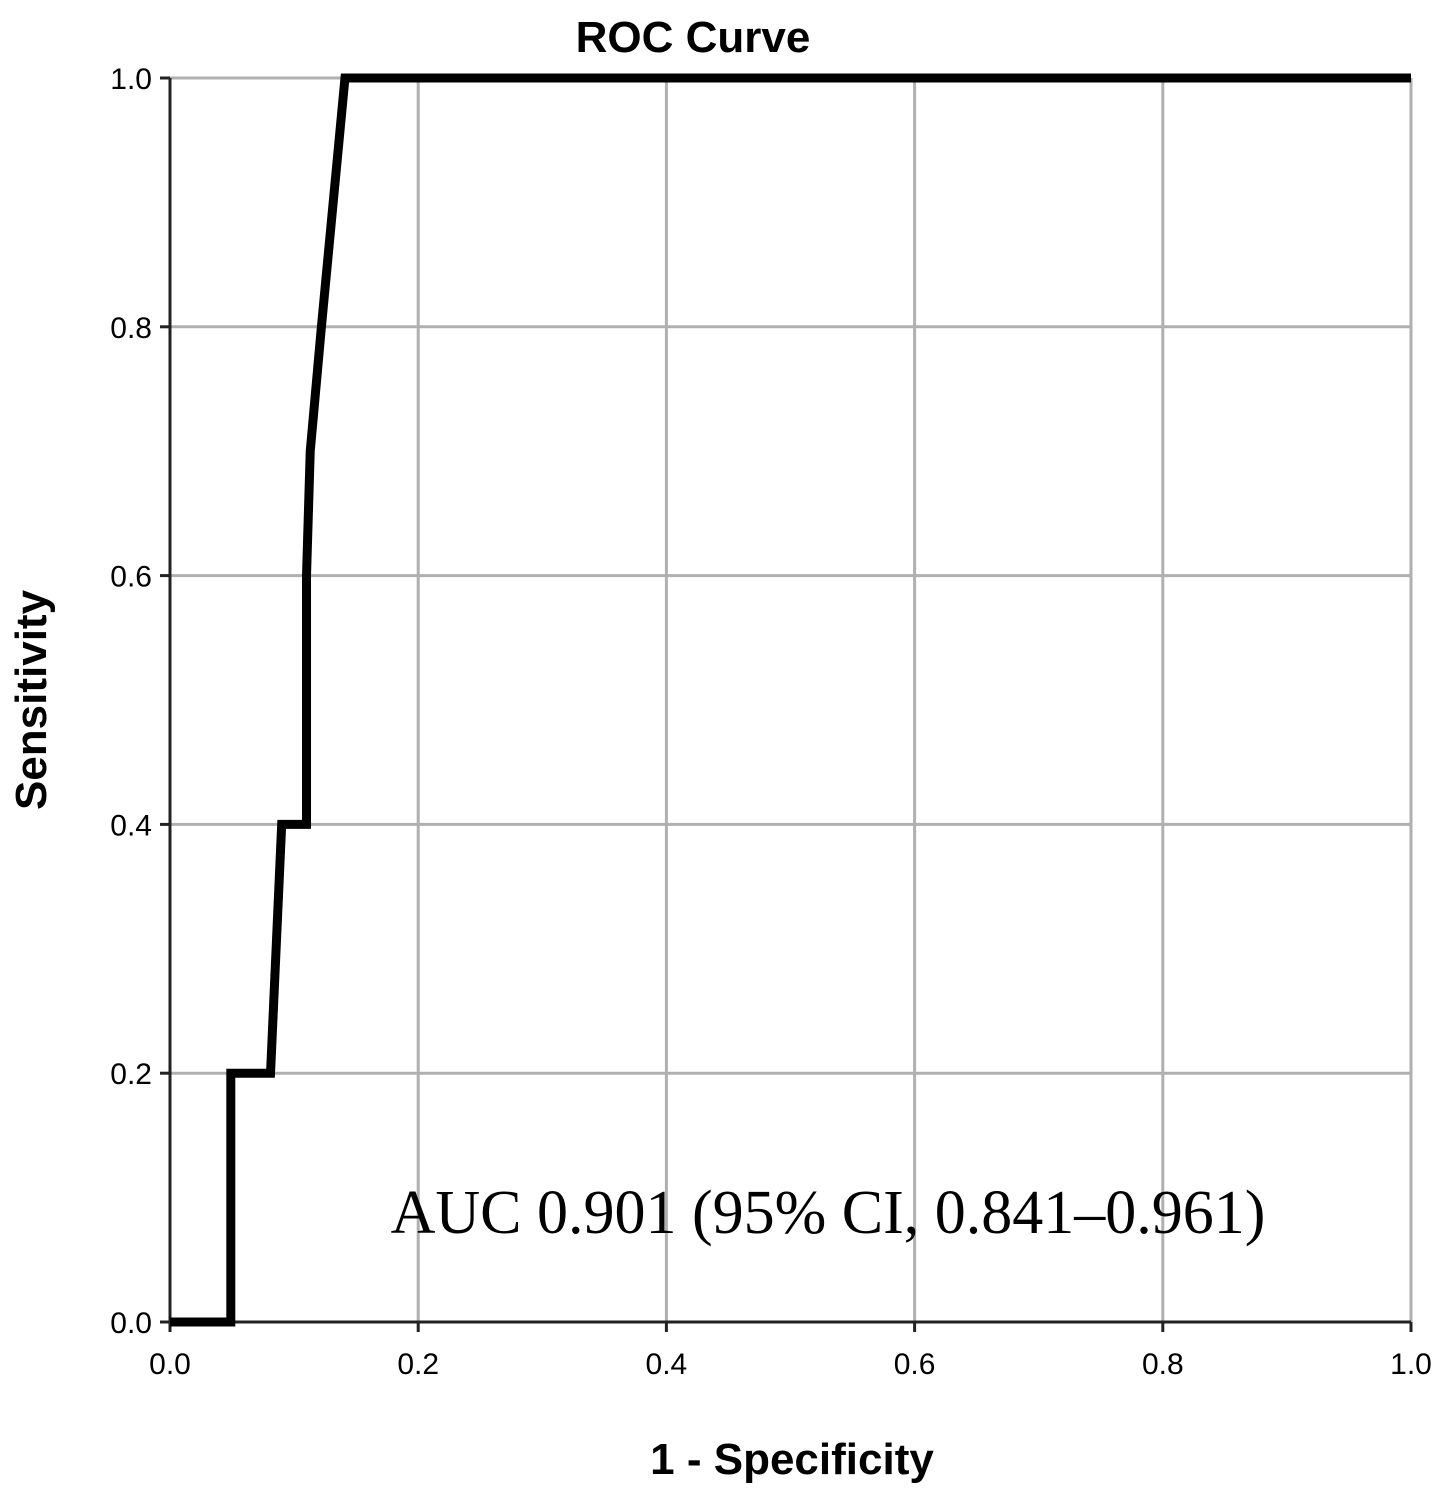  I want to click on y-tick-label-2: 0.4, so click(131, 825).